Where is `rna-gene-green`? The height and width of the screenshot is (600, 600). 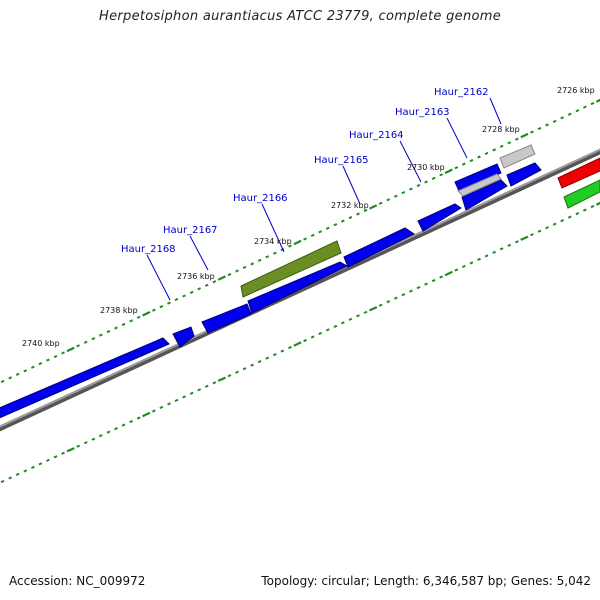
rna-gene-green is located at coordinates (581, 194).